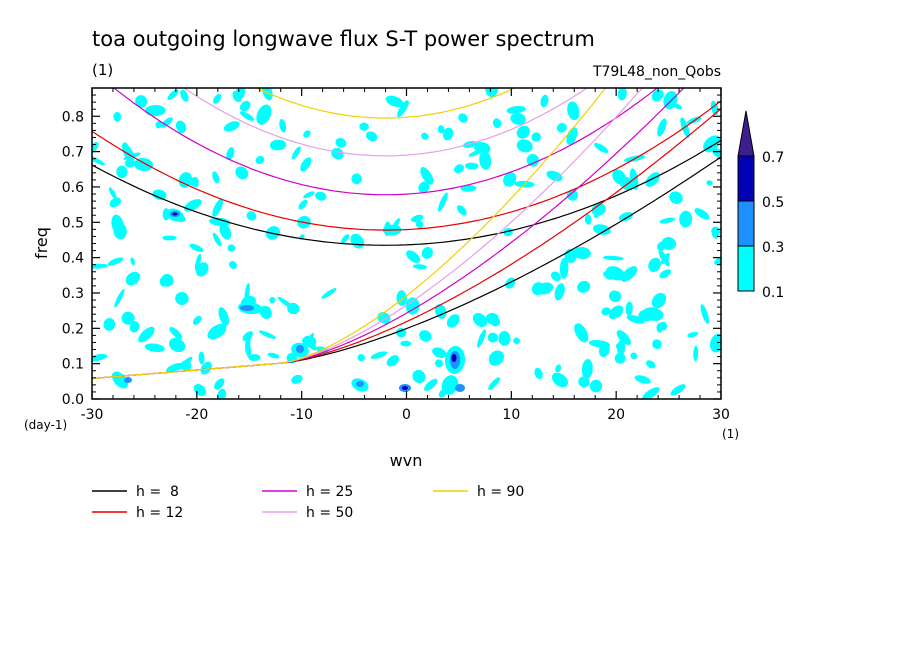 The height and width of the screenshot is (654, 904). What do you see at coordinates (308, 502) in the screenshot?
I see `legend: h = 8 h = 12 h = 25 h = 50 h = 90` at bounding box center [308, 502].